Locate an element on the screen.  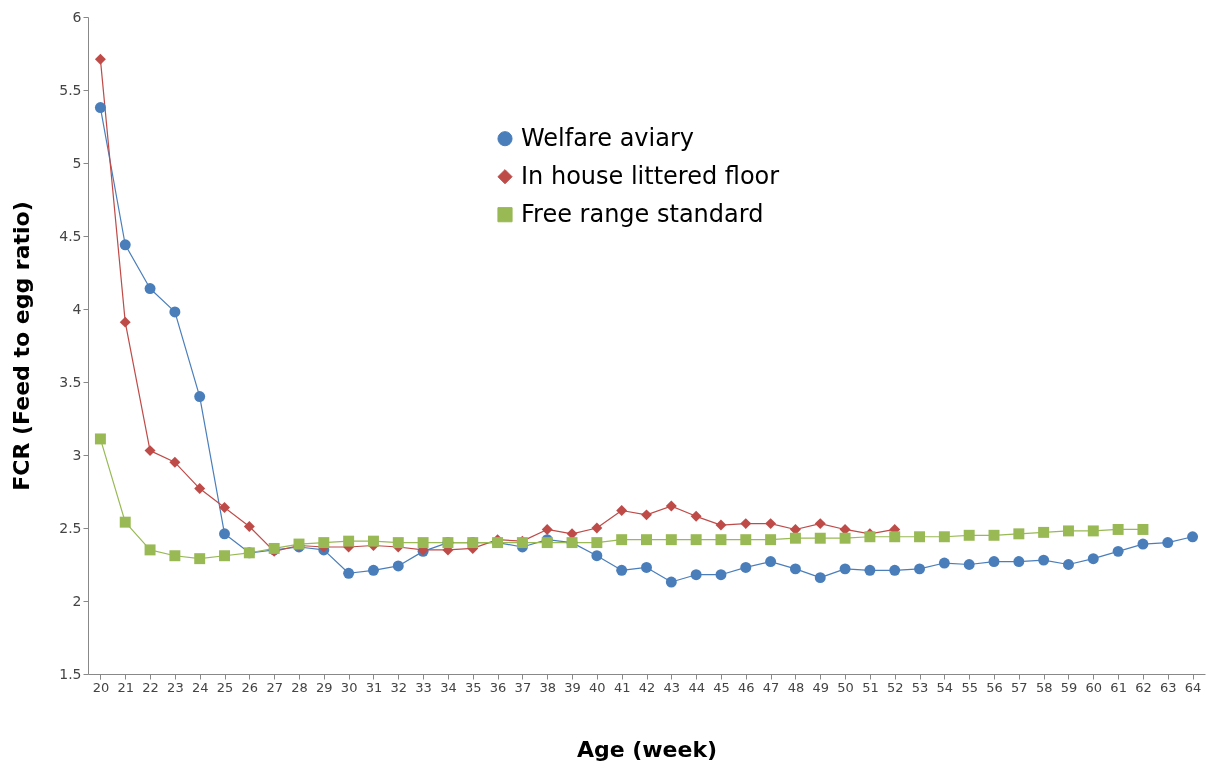
y-tick-label: 1.5 is located at coordinates (70, 673).